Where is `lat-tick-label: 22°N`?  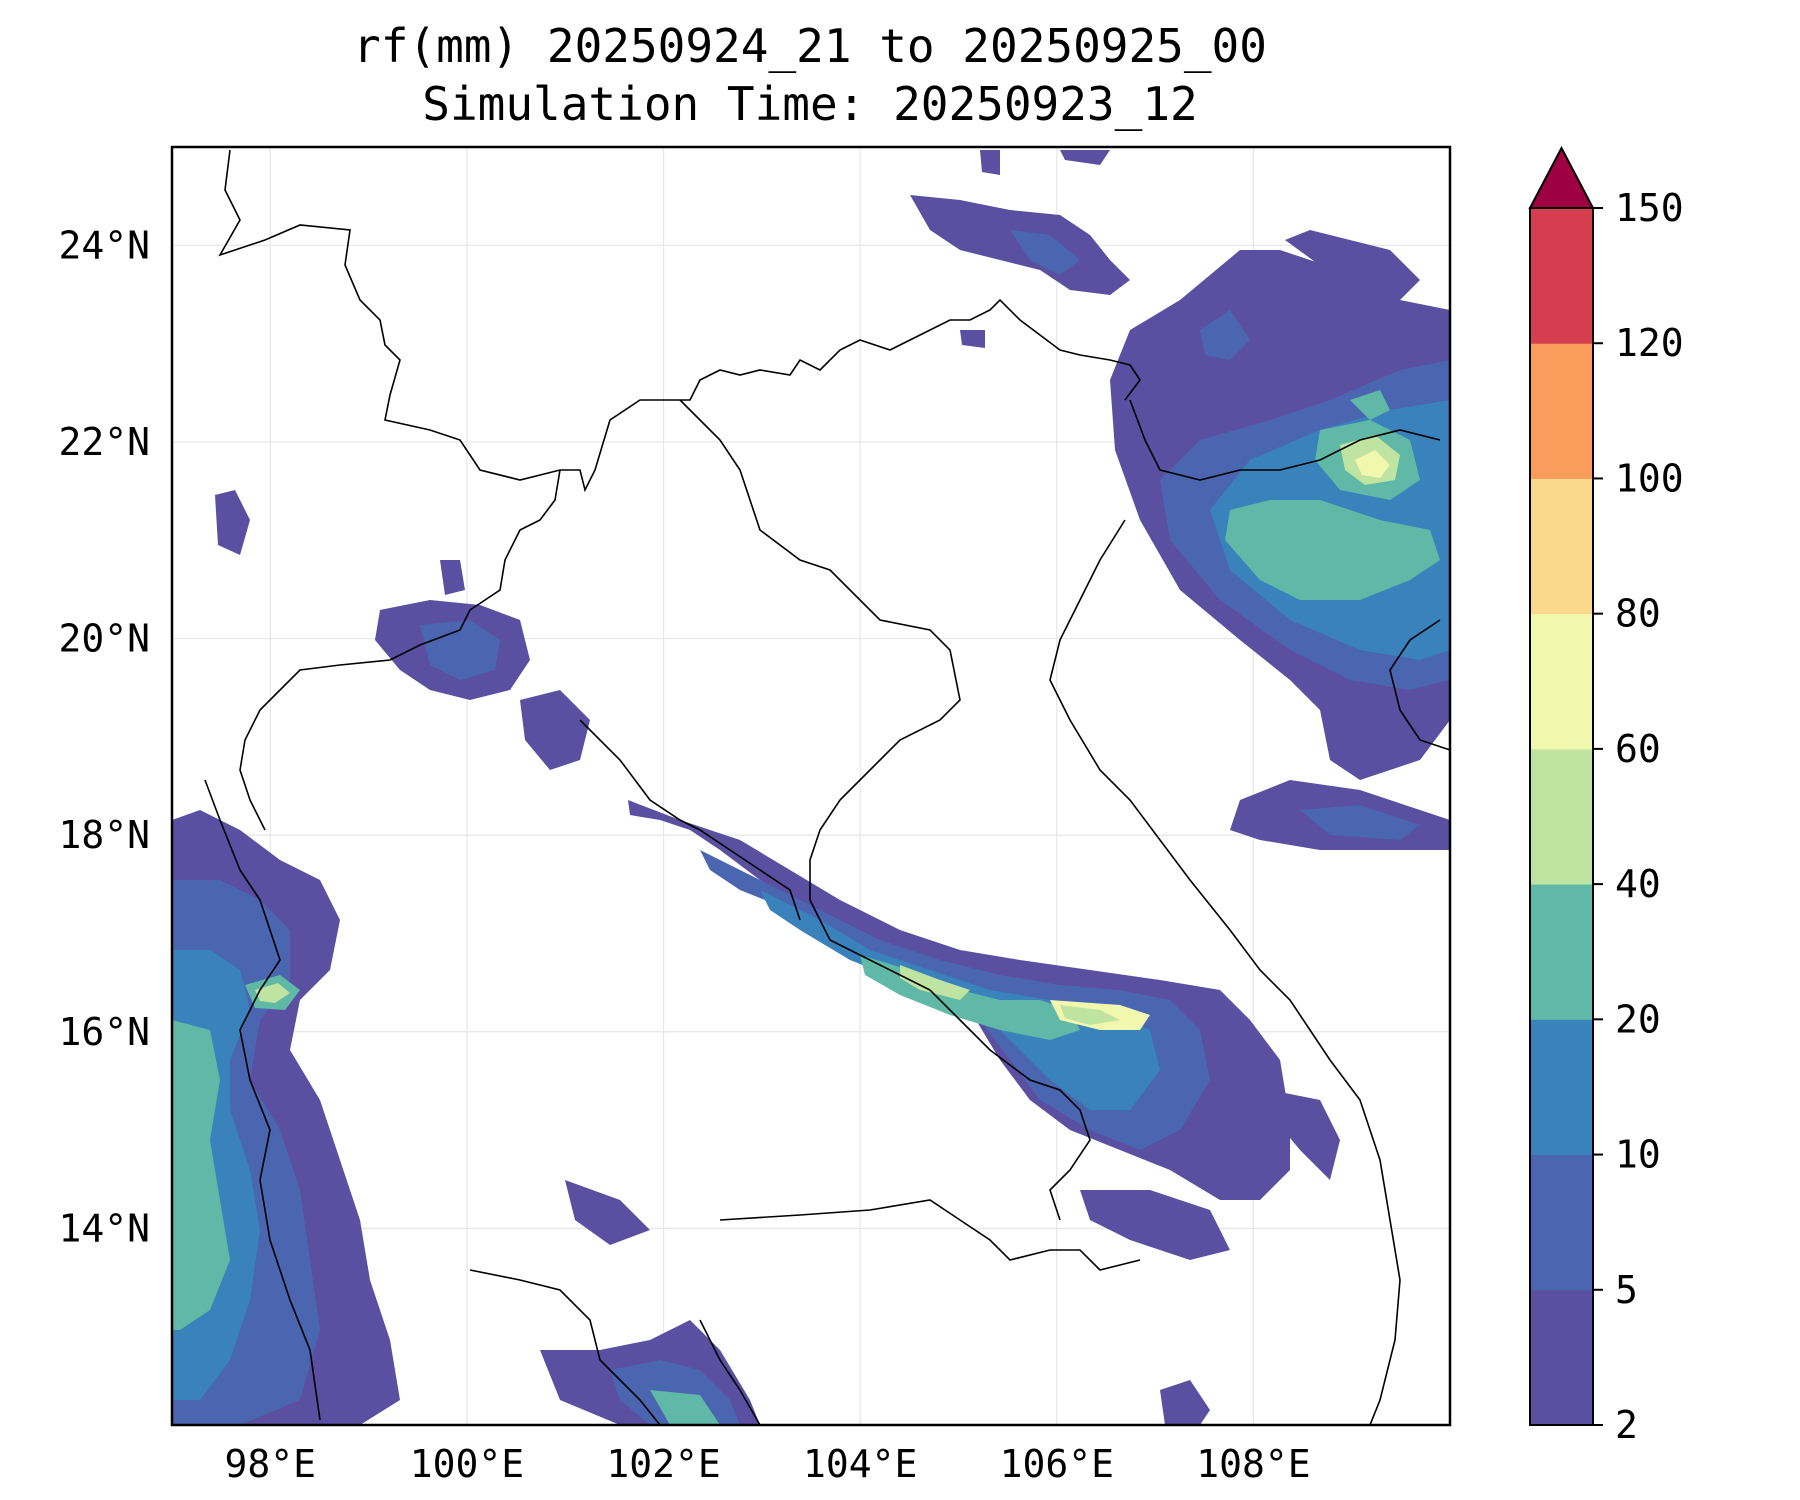 lat-tick-label: 22°N is located at coordinates (104, 442).